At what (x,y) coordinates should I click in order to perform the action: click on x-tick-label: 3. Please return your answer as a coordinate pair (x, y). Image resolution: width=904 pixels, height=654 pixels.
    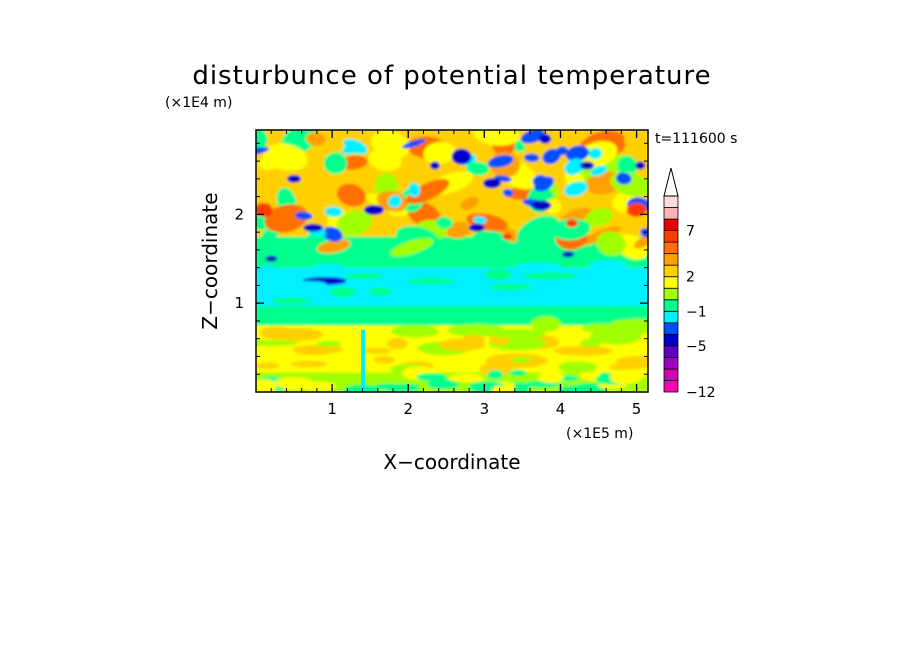
    Looking at the image, I should click on (485, 409).